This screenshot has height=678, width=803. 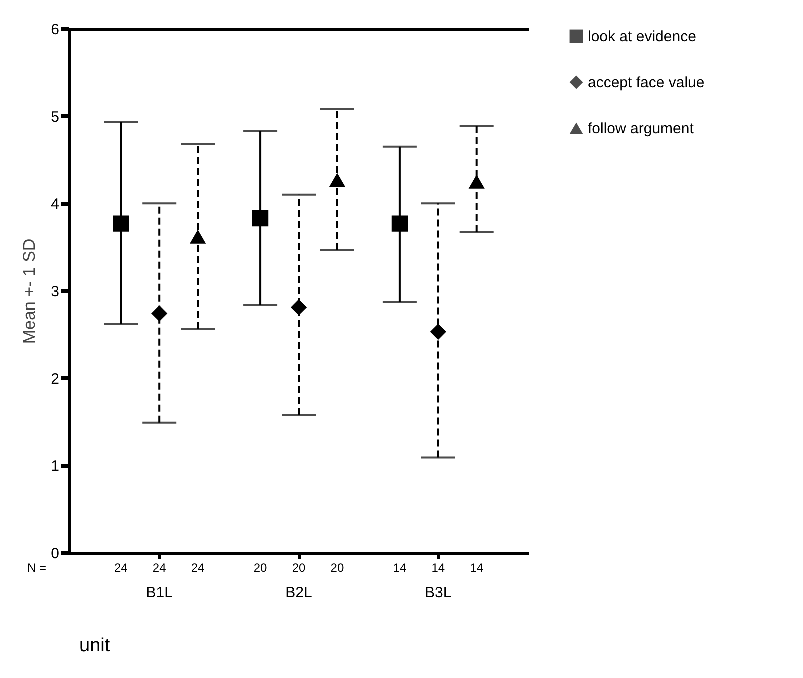 What do you see at coordinates (159, 593) in the screenshot?
I see `x-tick-label: B1L` at bounding box center [159, 593].